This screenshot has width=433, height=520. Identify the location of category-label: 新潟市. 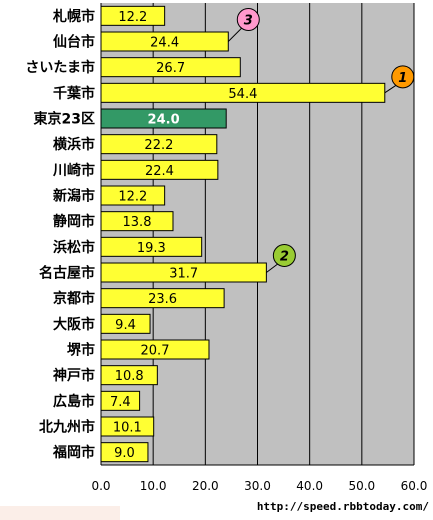
(74, 196).